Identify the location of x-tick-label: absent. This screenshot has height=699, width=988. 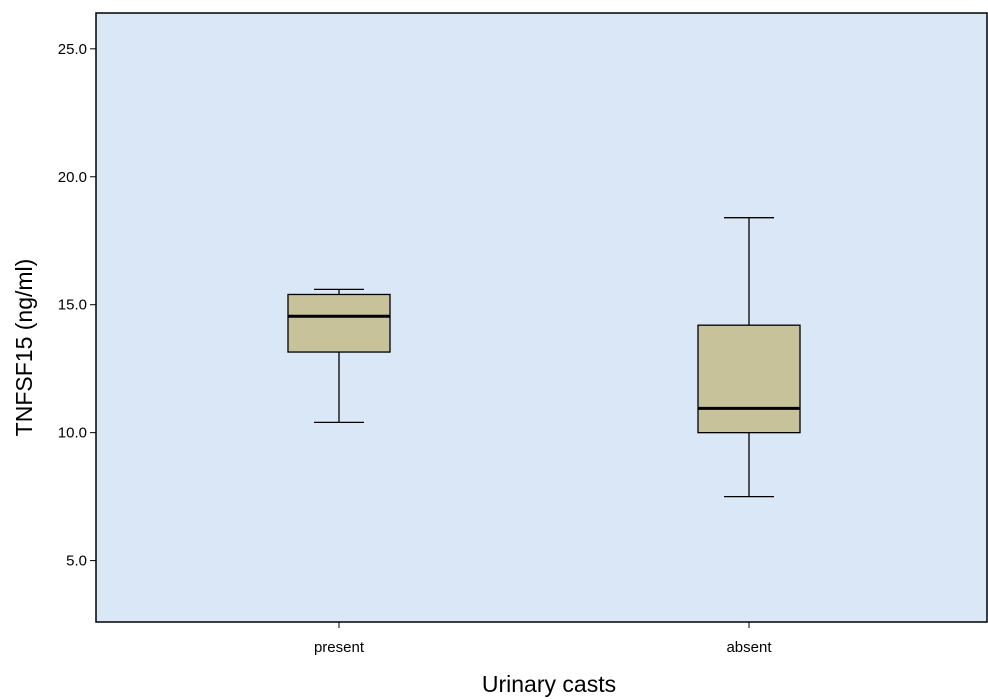
(749, 647).